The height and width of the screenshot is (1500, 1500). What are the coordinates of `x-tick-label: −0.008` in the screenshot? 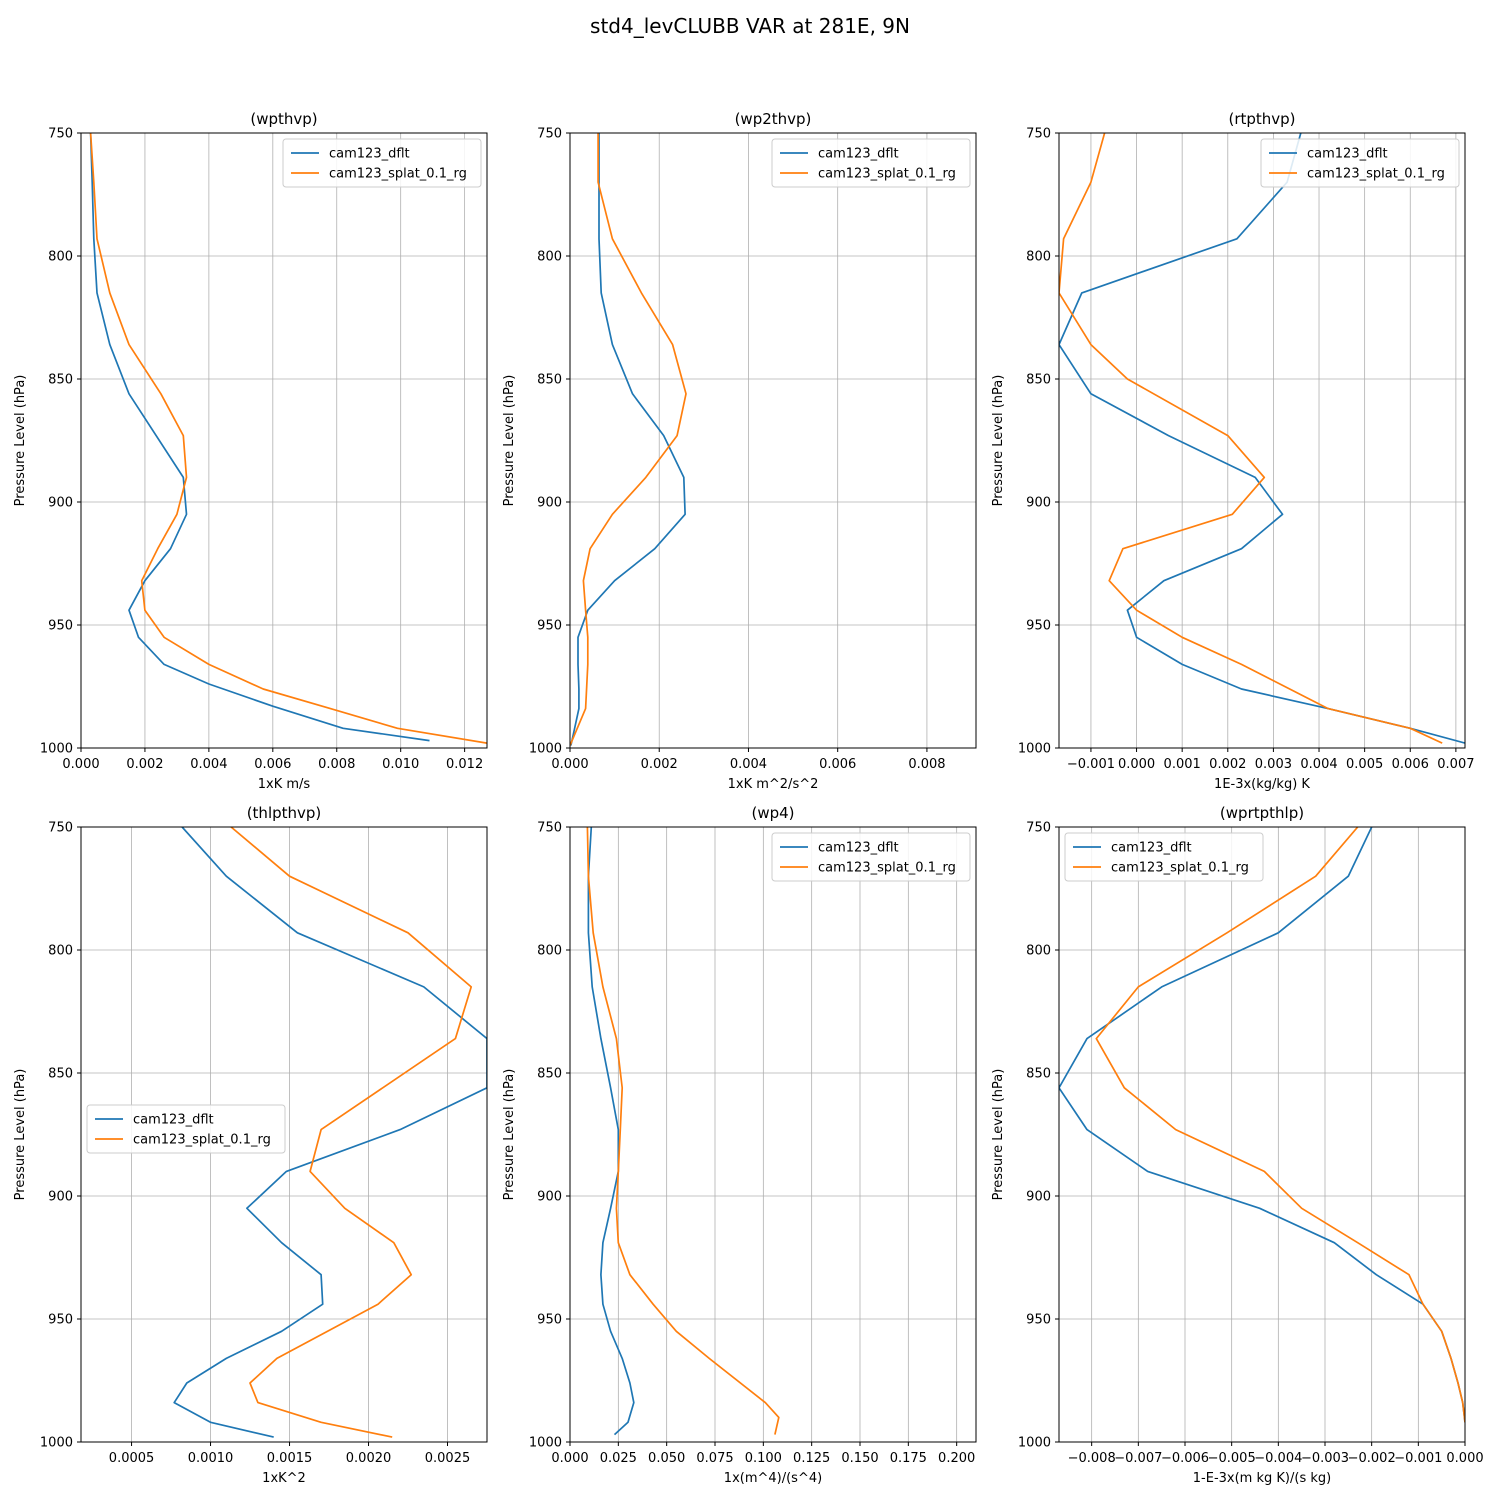 It's located at (1092, 1458).